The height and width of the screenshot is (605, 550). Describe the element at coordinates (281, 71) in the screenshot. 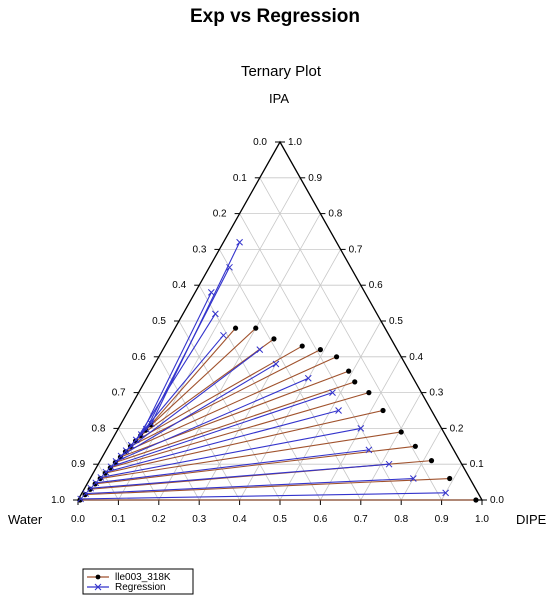

I see `chart-subtitle: Ternary Plot` at that location.